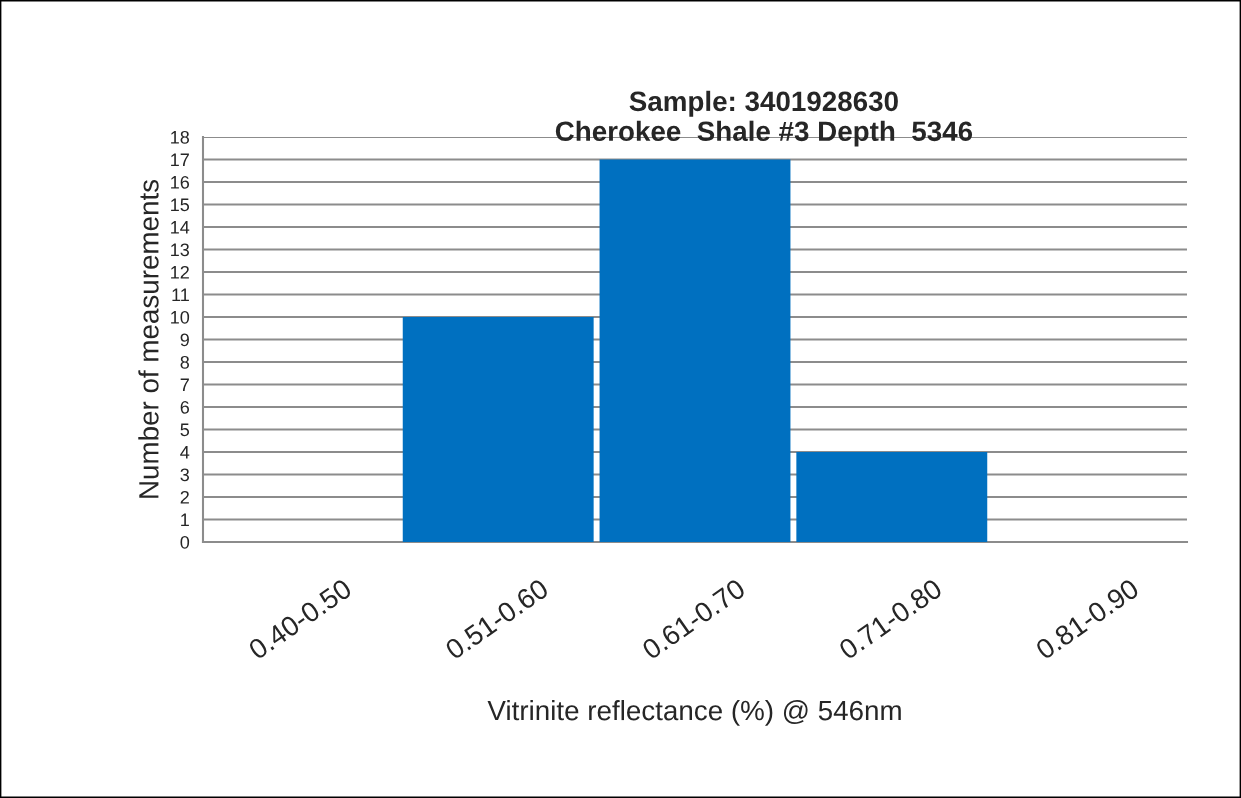 This screenshot has height=798, width=1241. Describe the element at coordinates (180, 317) in the screenshot. I see `y-tick-label: 10` at that location.